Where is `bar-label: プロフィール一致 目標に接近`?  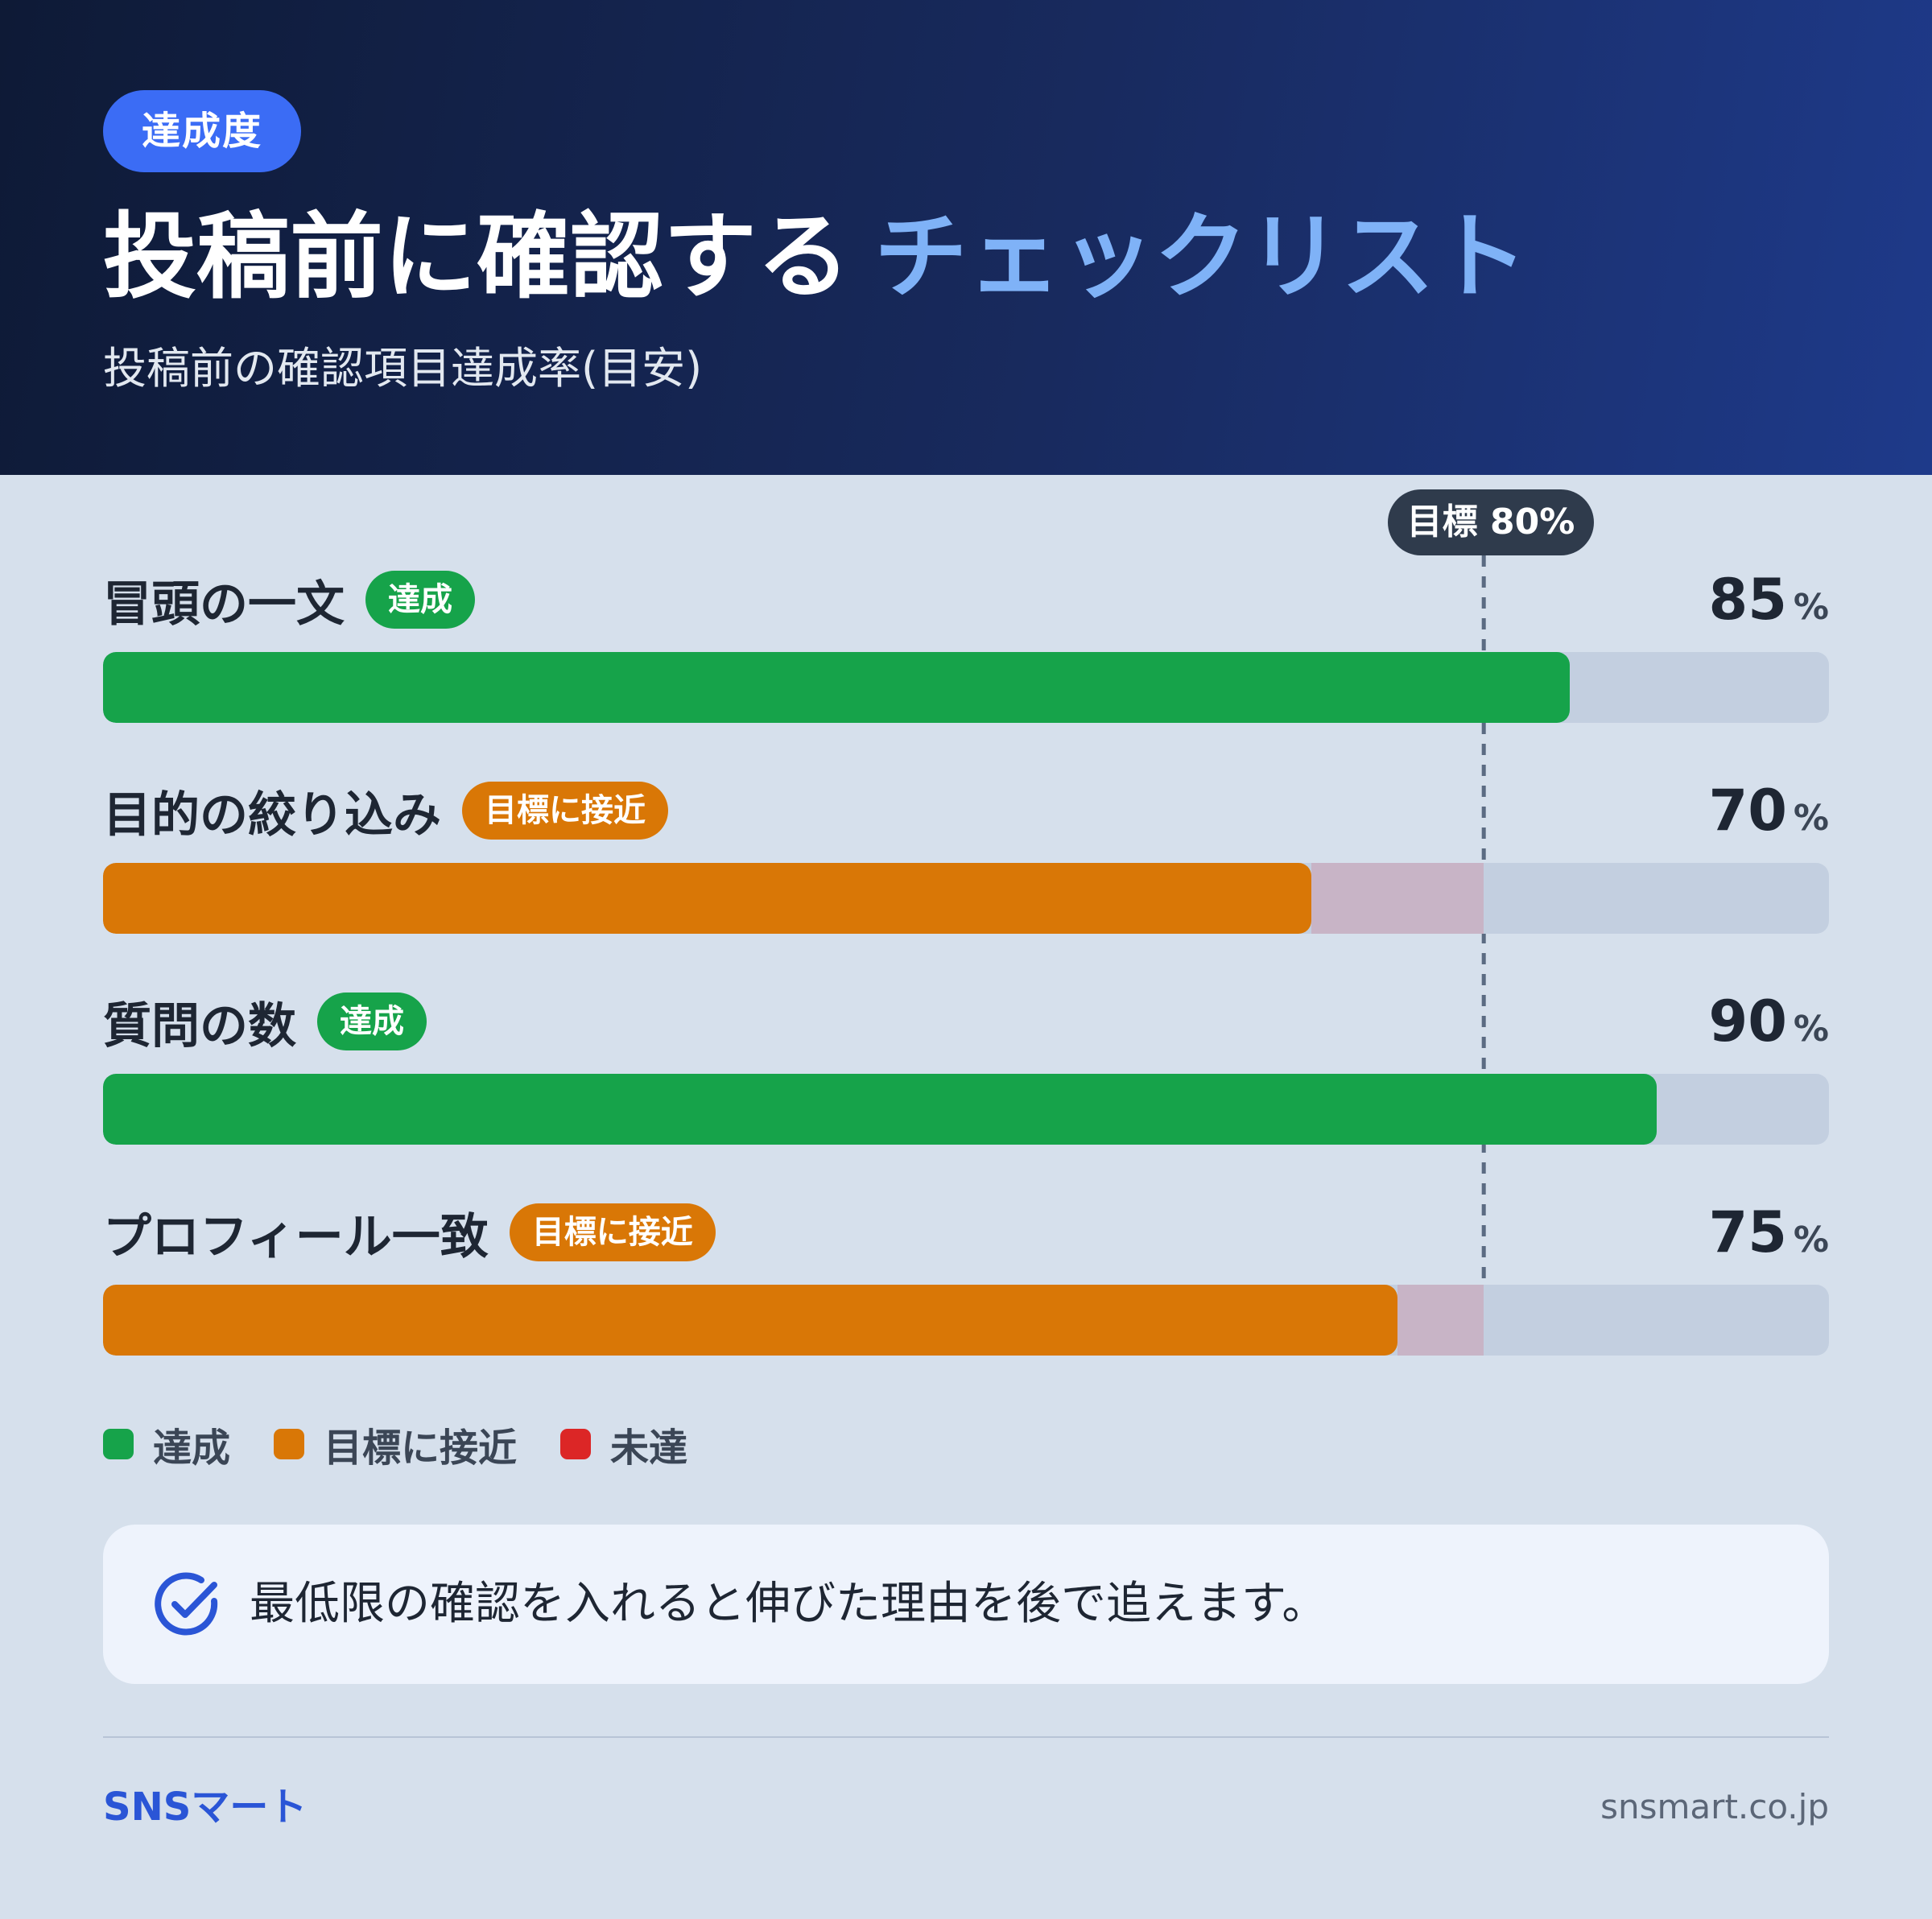
bar-label: プロフィール一致 目標に接近 is located at coordinates (409, 1232).